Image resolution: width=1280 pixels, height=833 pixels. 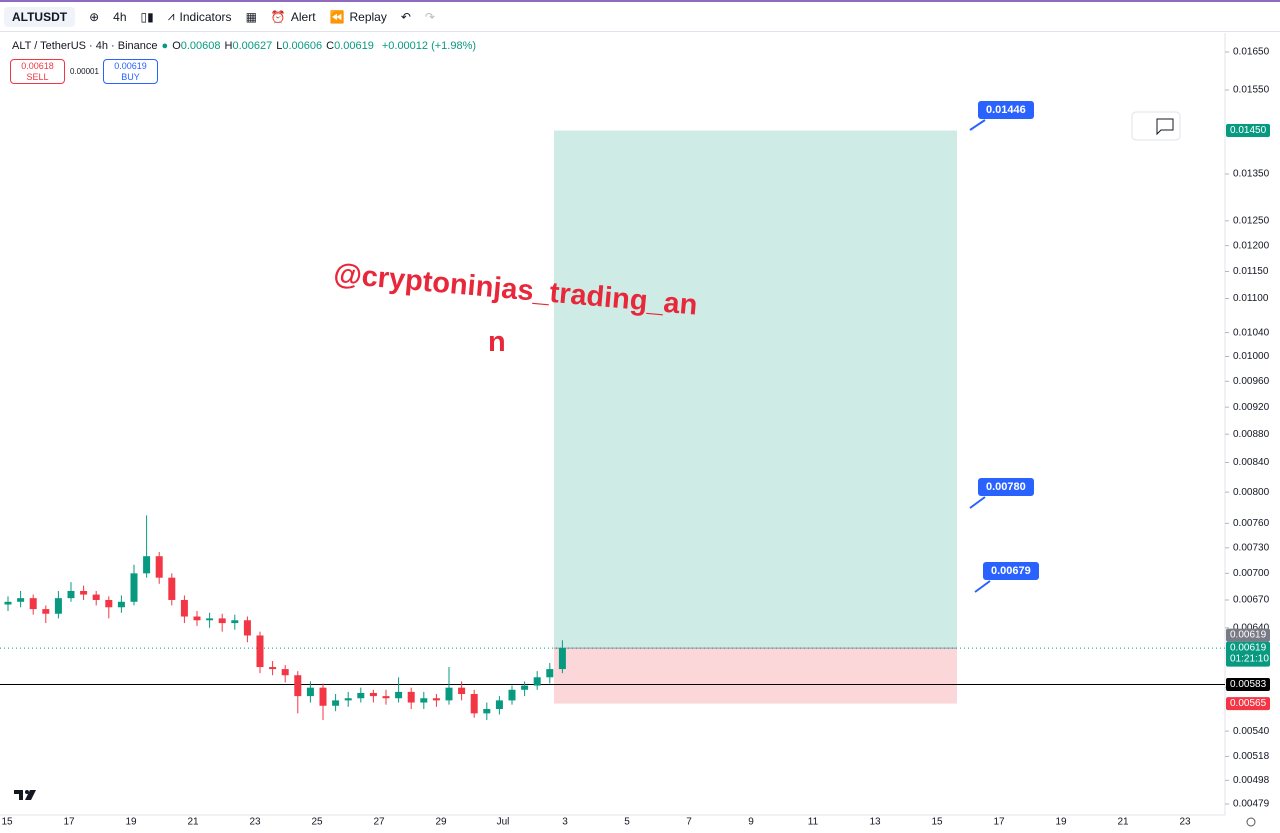 I want to click on stop-price-label, so click(x=1248, y=704).